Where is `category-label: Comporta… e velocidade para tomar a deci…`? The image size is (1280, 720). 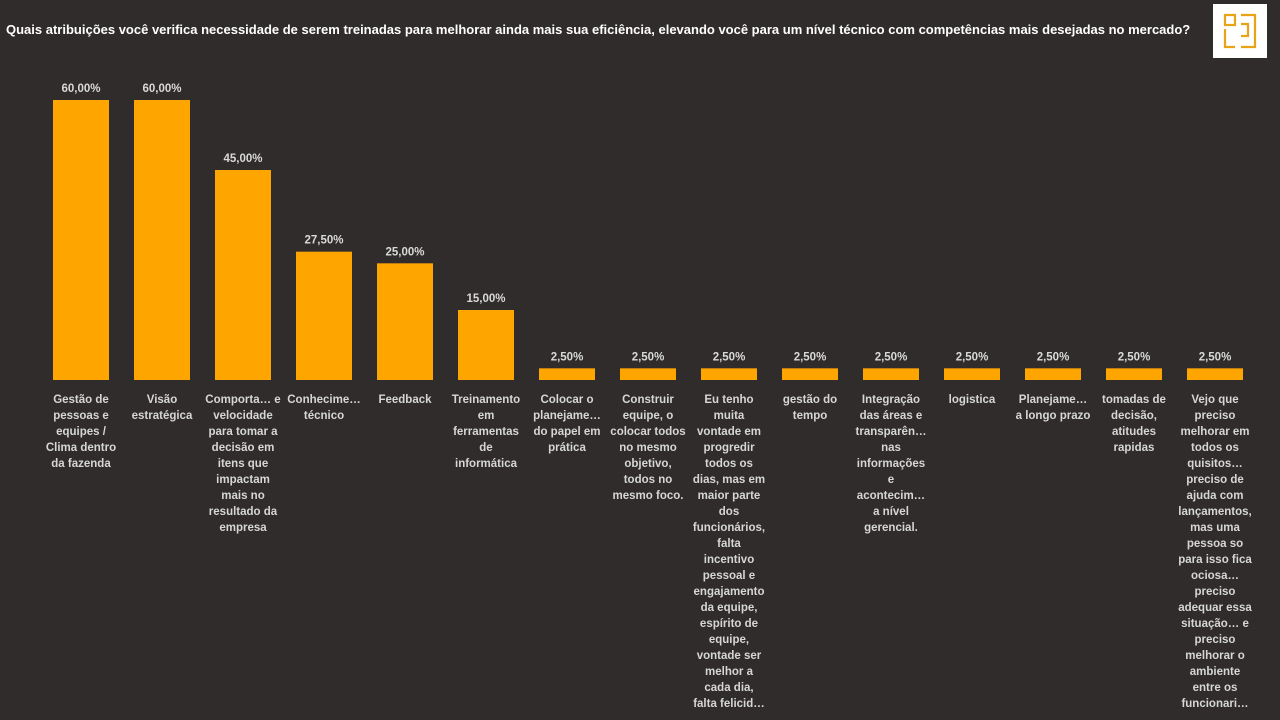
category-label: Comporta… e velocidade para tomar a deci… is located at coordinates (243, 464).